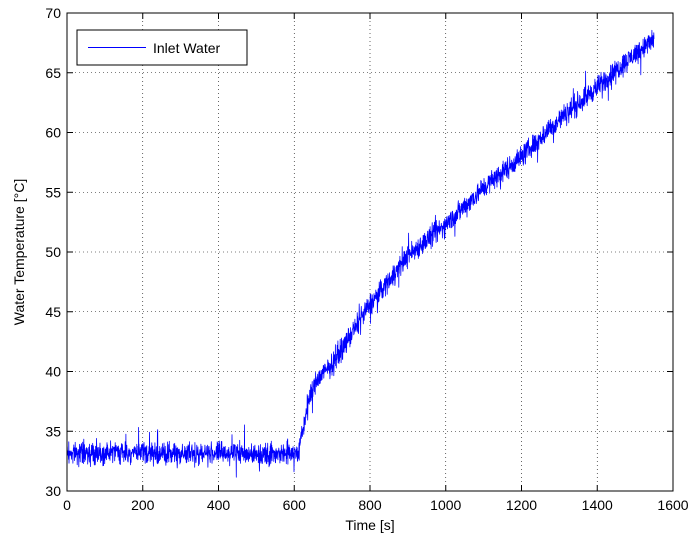  I want to click on y-tick-label: 60, so click(53, 133).